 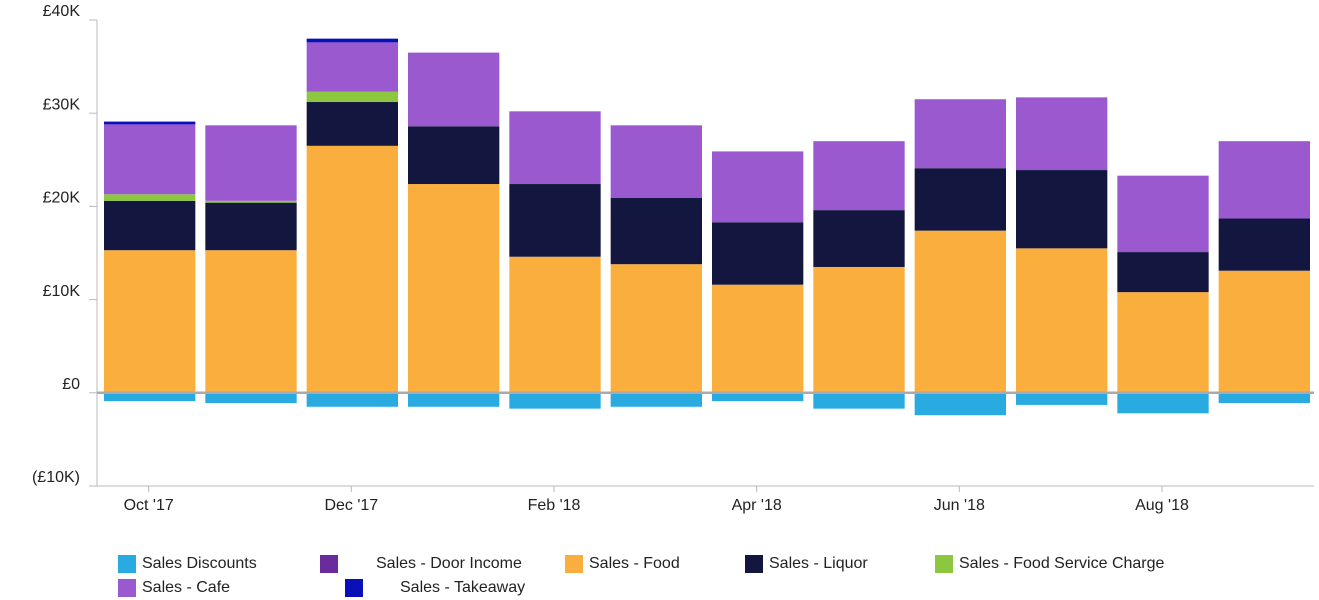 What do you see at coordinates (818, 563) in the screenshot?
I see `legend-label: Sales - Liquor` at bounding box center [818, 563].